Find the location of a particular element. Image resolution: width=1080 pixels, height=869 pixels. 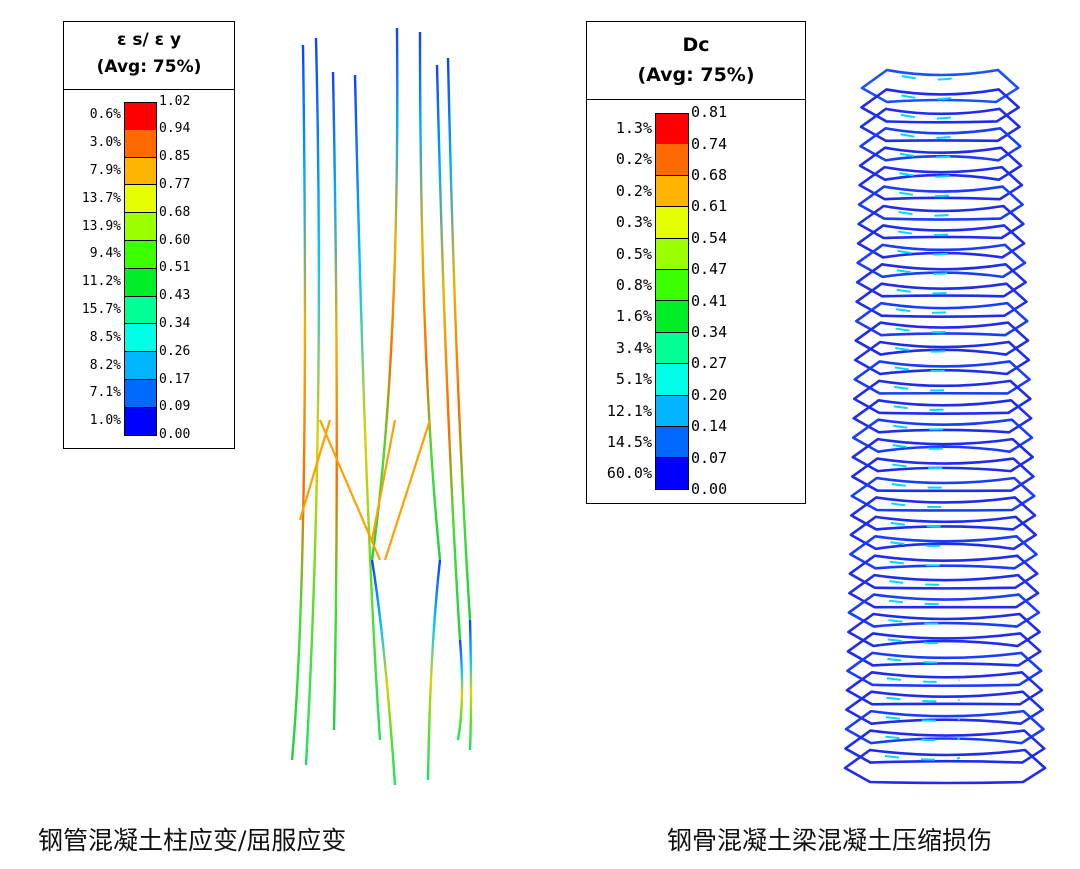

legend-percent: 7.1% is located at coordinates (105, 393).